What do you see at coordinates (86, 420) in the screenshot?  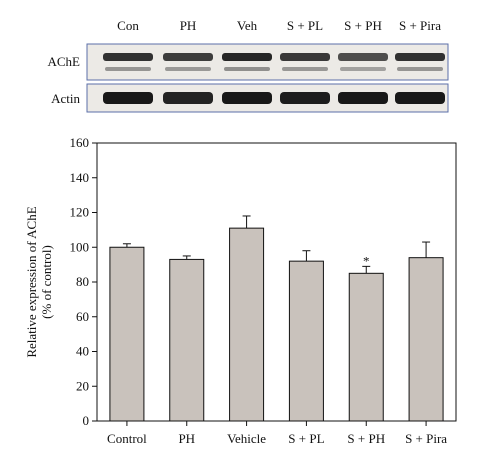 I see `y-tick-label: 0` at bounding box center [86, 420].